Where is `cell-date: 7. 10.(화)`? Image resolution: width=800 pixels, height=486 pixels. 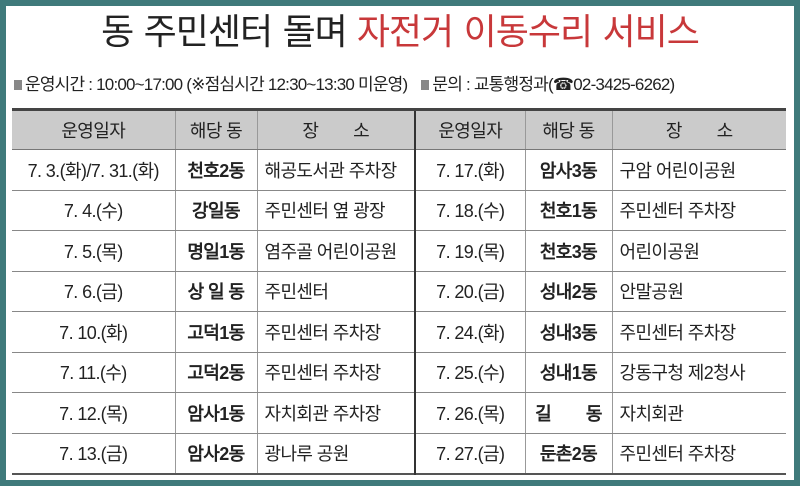 cell-date: 7. 10.(화) is located at coordinates (93, 332).